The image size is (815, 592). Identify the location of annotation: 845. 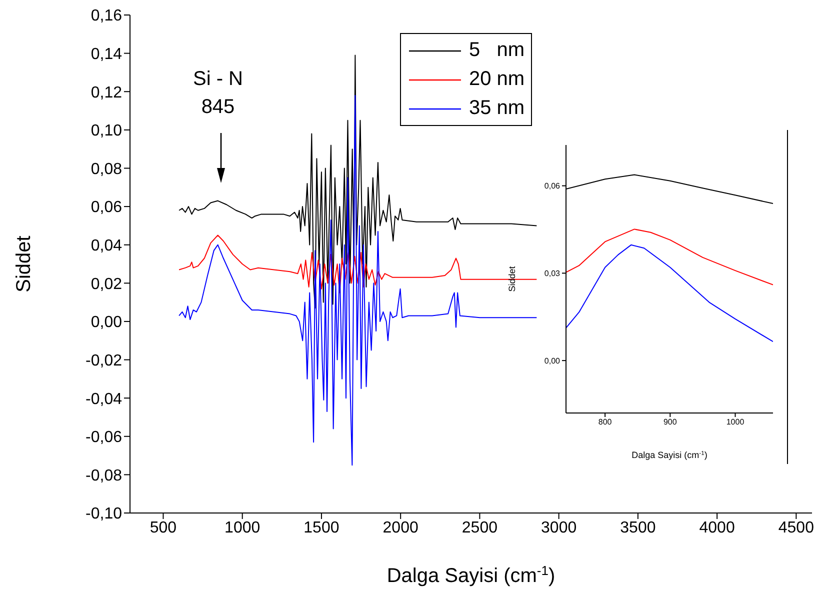
(218, 107).